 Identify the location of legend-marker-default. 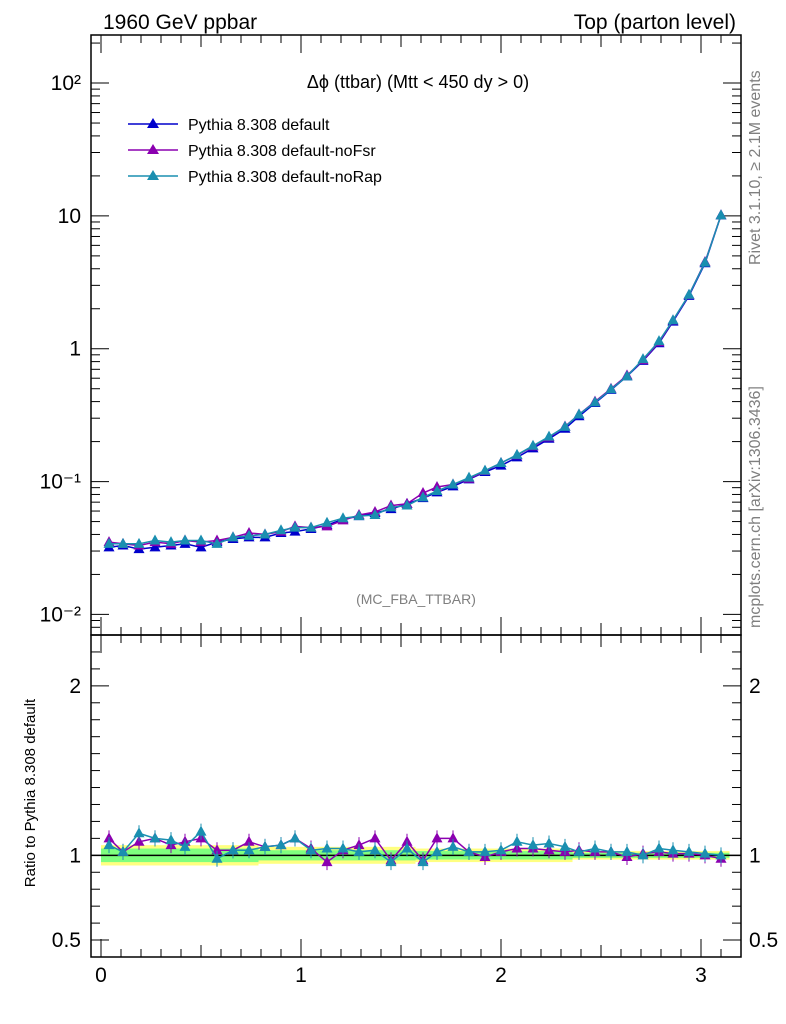
(153, 123).